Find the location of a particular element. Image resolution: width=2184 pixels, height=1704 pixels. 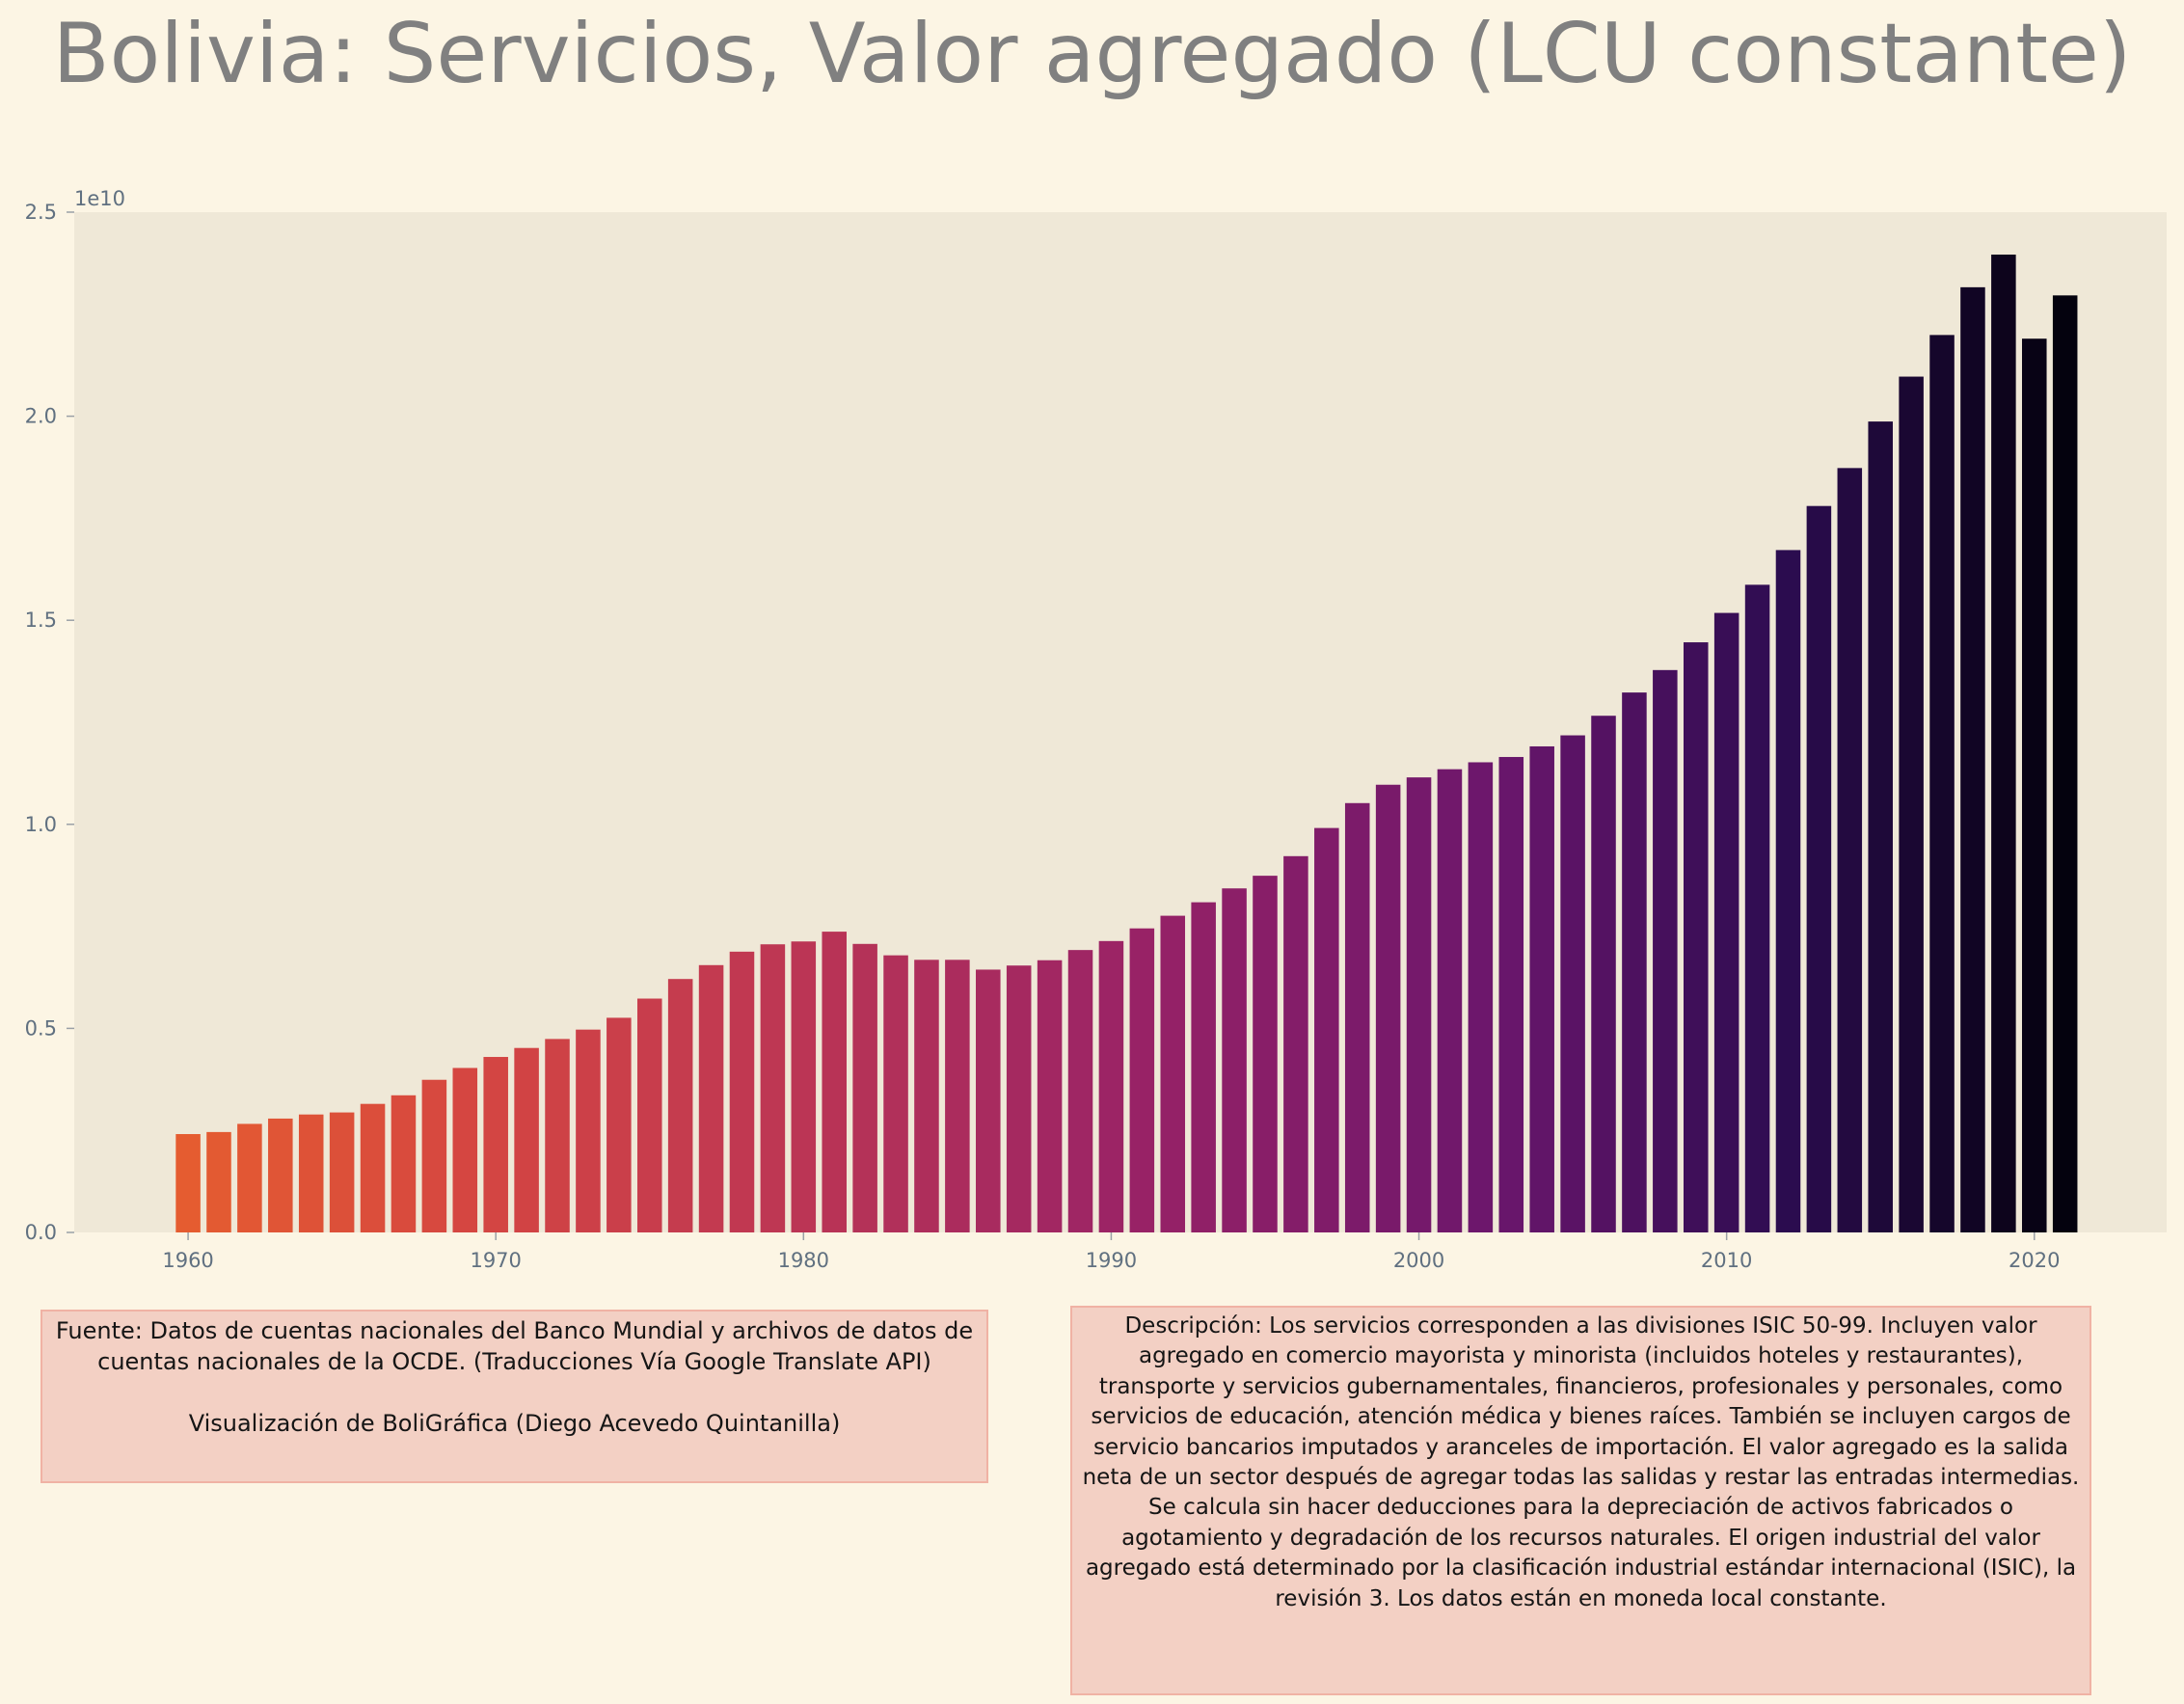

bar-2005 is located at coordinates (1572, 983).